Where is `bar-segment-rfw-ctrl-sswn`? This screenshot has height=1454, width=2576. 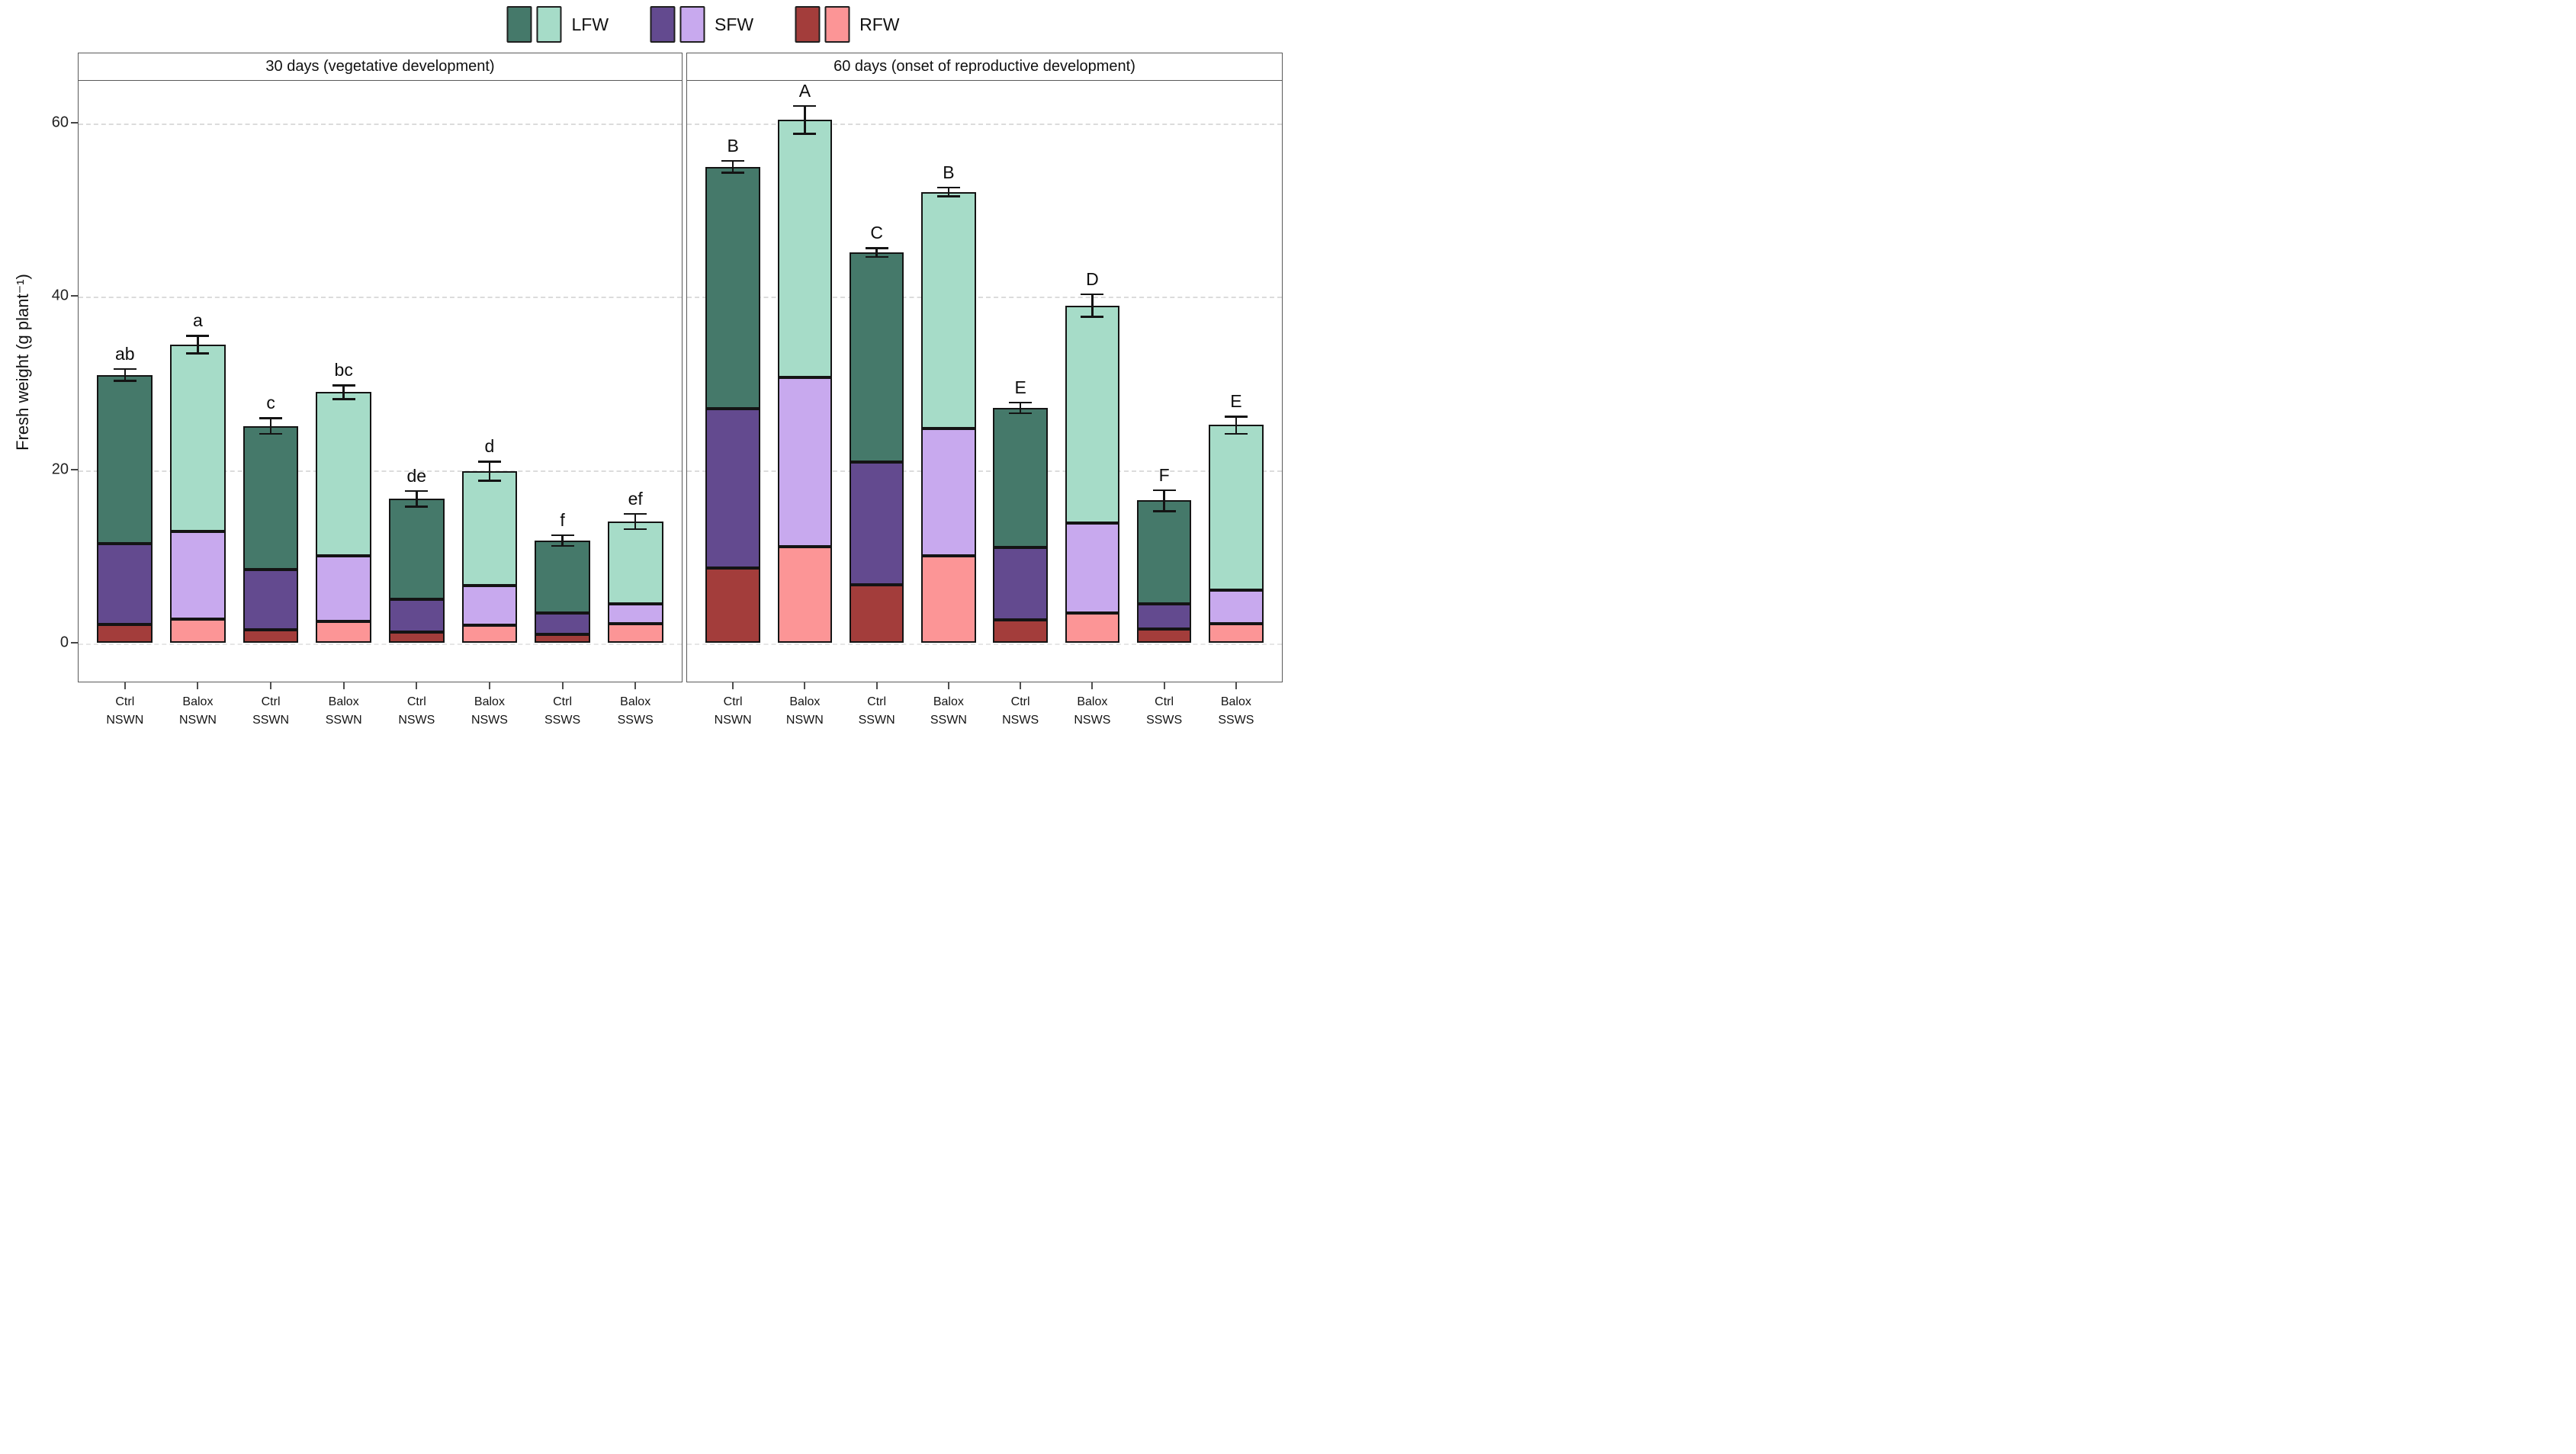 bar-segment-rfw-ctrl-sswn is located at coordinates (876, 613).